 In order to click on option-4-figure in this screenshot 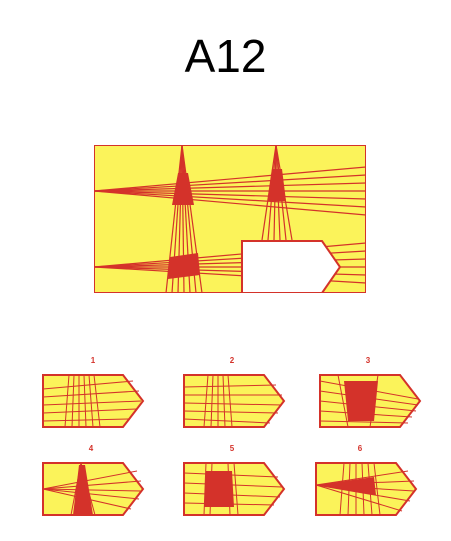, I will do `click(93, 489)`.